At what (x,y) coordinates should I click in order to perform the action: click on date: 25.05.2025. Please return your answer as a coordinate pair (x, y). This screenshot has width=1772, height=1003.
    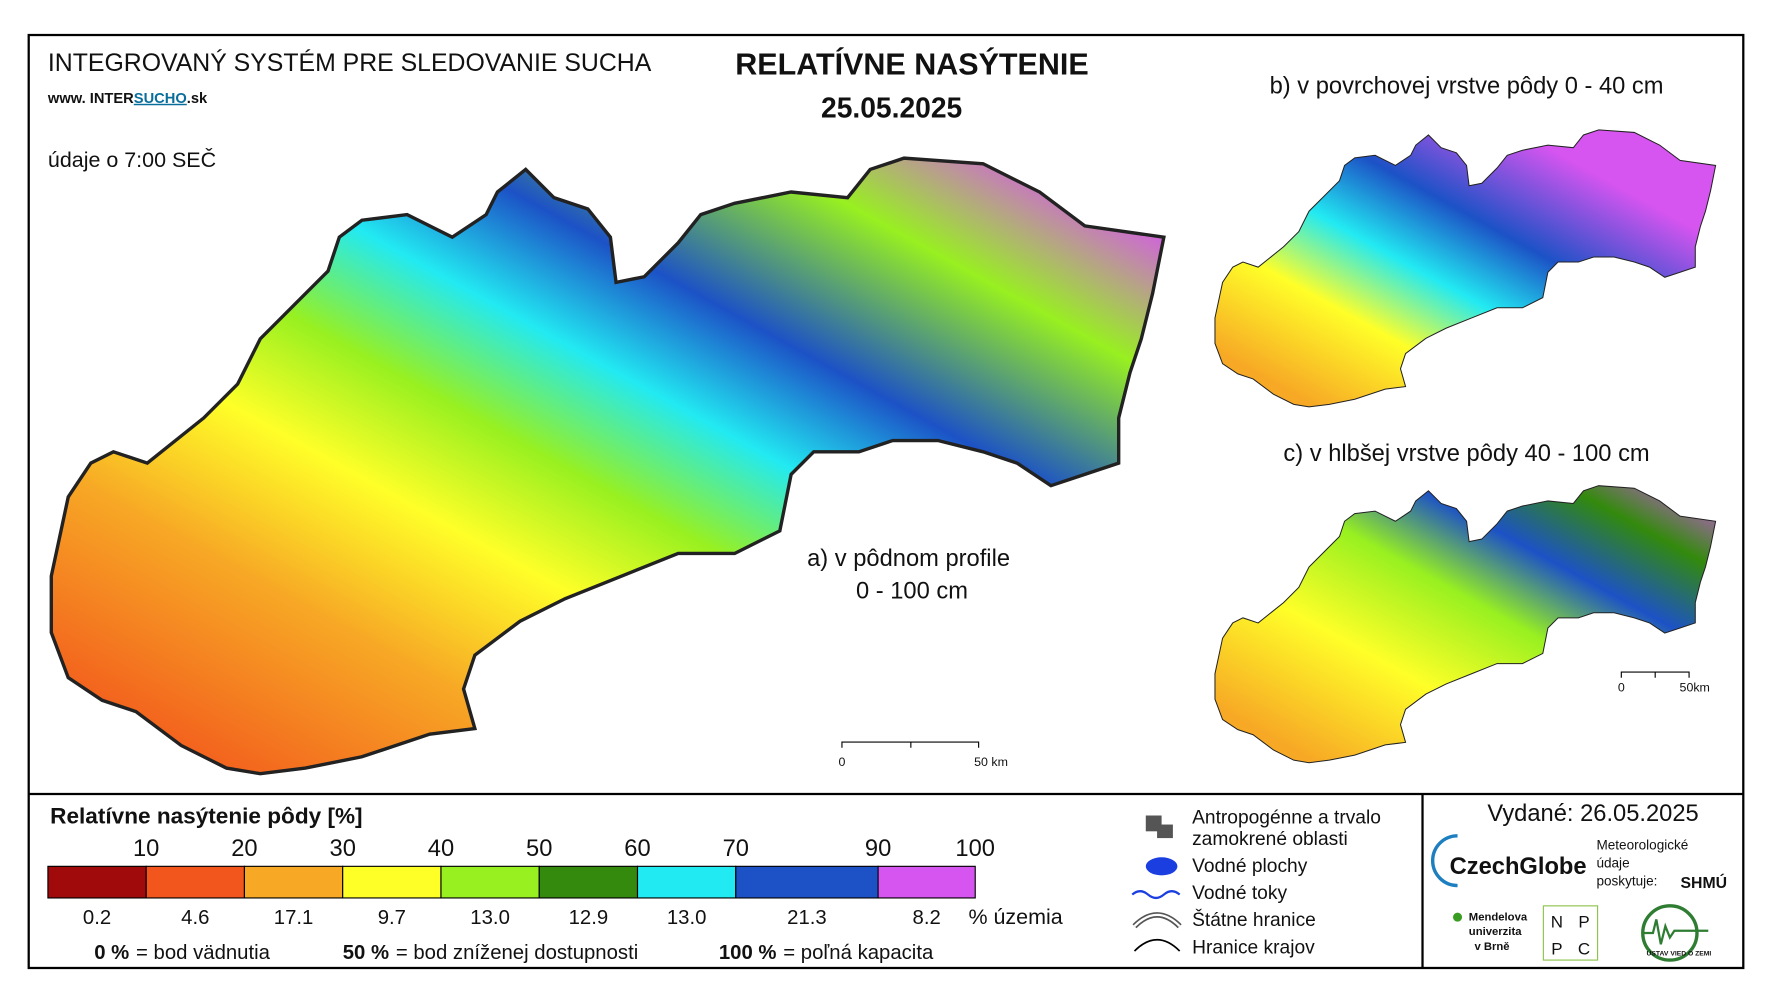
    Looking at the image, I should click on (891, 107).